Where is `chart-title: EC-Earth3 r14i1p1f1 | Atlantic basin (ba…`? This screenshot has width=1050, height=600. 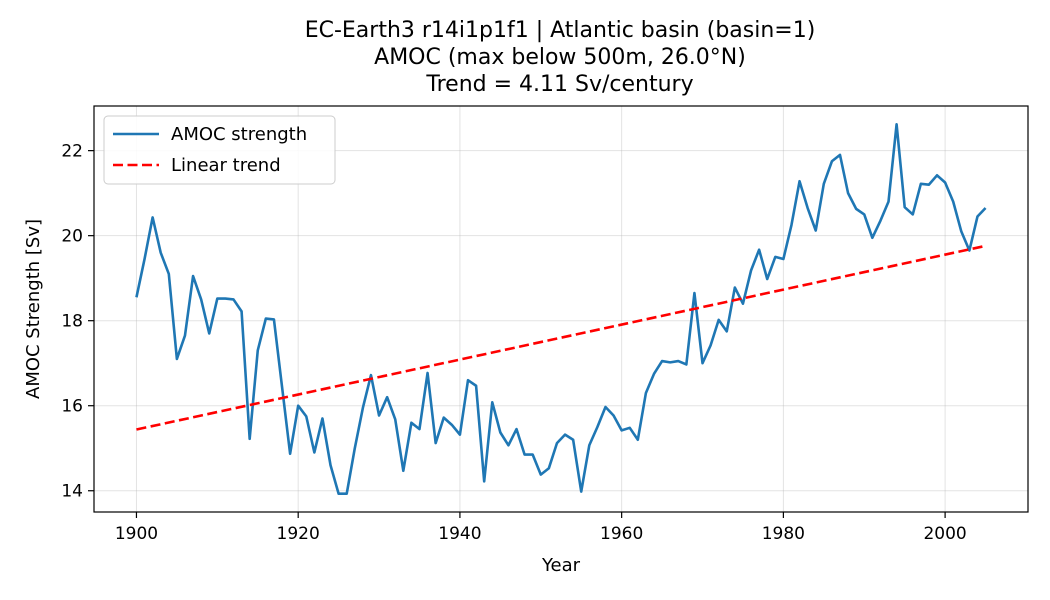 chart-title: EC-Earth3 r14i1p1f1 | Atlantic basin (ba… is located at coordinates (560, 57).